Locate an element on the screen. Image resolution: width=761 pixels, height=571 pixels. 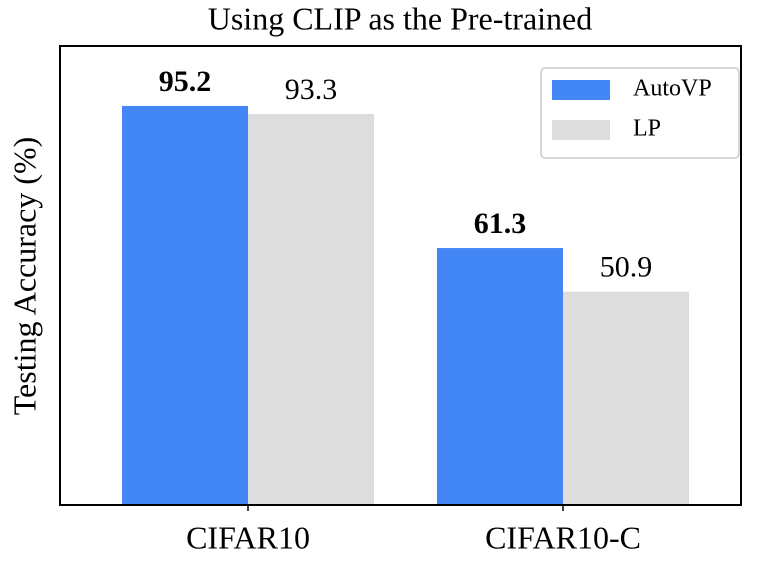
legend-label: AutoVP is located at coordinates (672, 89).